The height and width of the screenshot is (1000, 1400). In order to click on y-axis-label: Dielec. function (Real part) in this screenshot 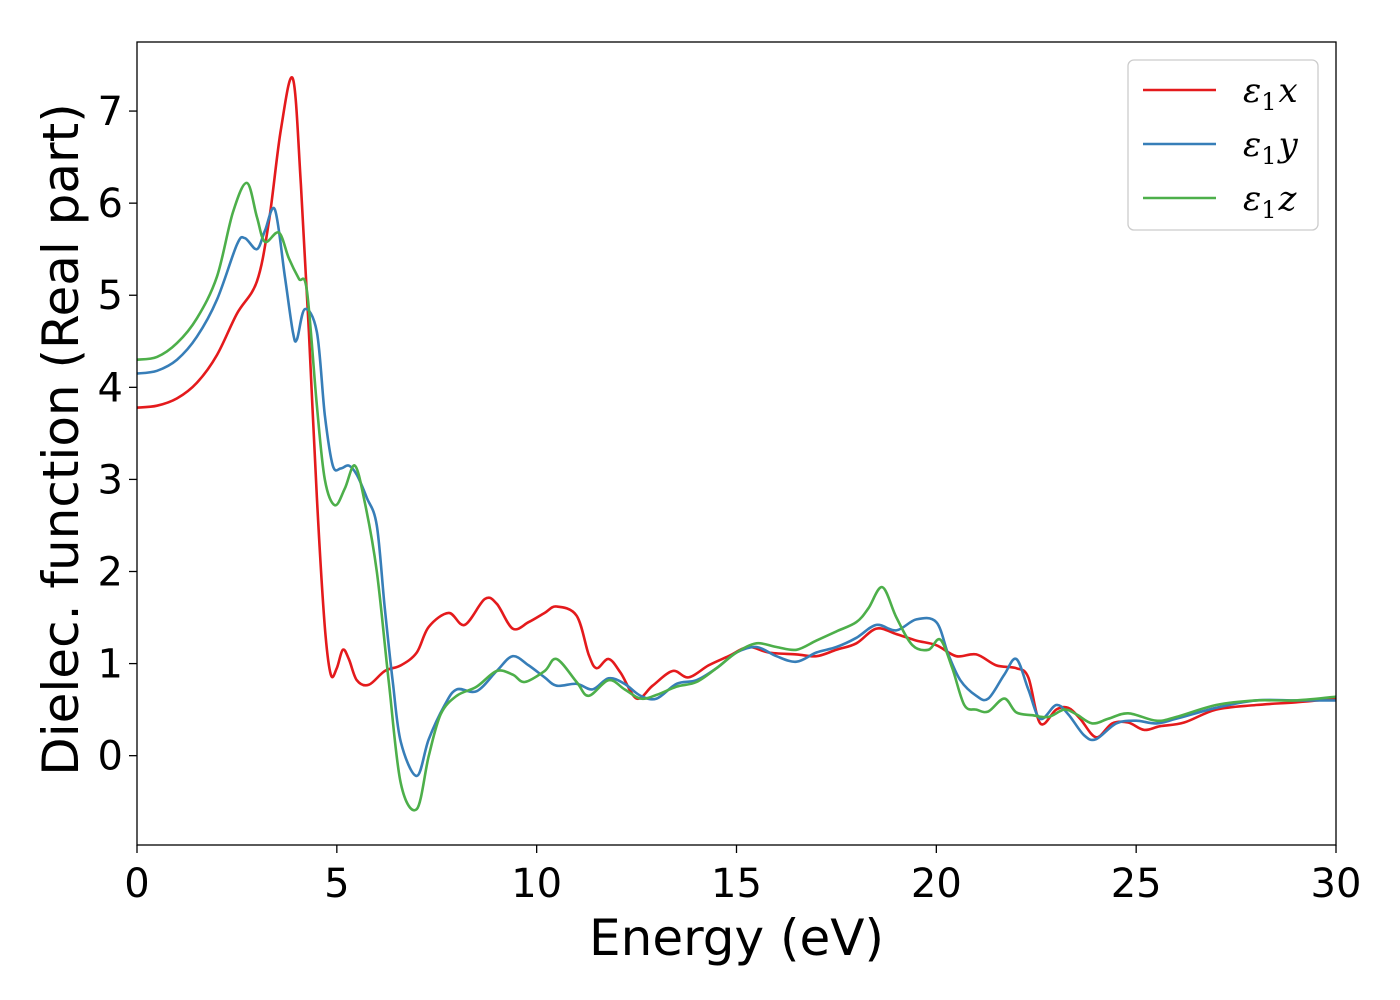, I will do `click(61, 439)`.